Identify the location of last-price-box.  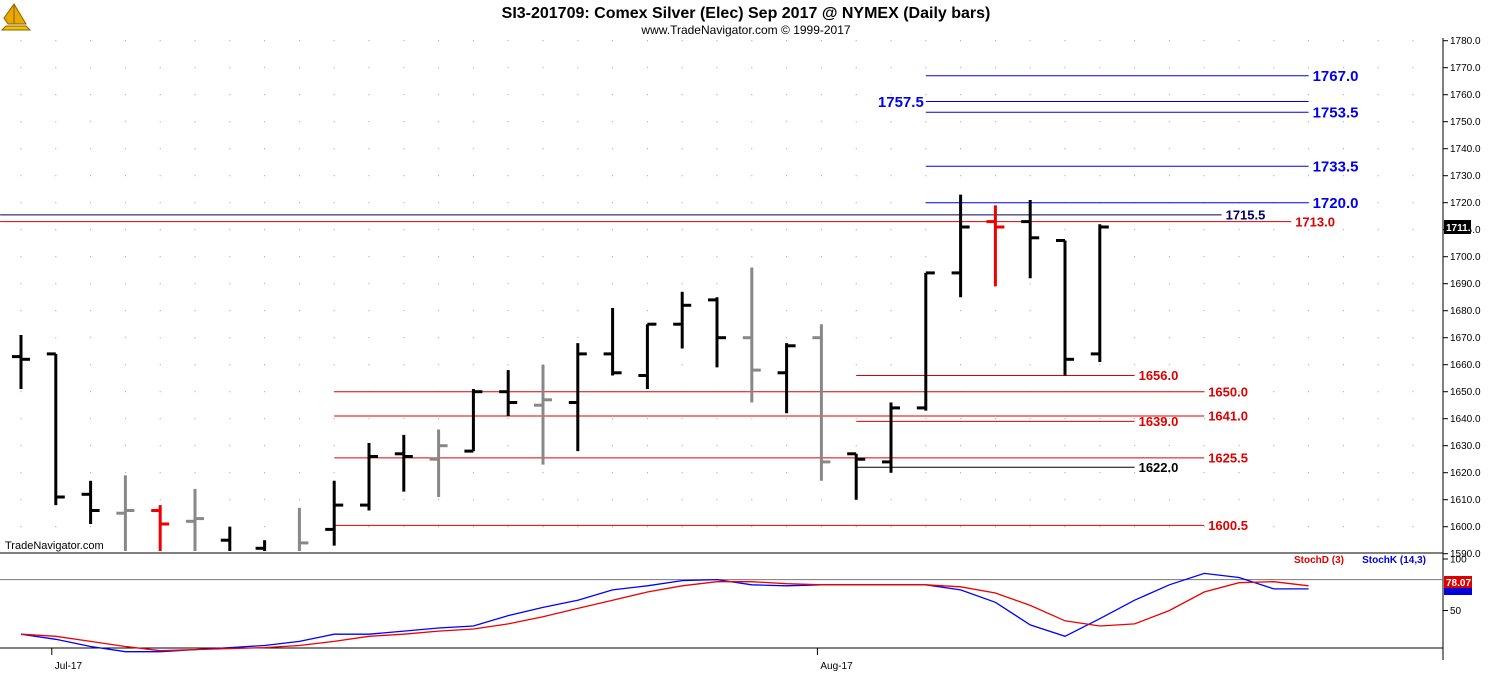
(1457, 227).